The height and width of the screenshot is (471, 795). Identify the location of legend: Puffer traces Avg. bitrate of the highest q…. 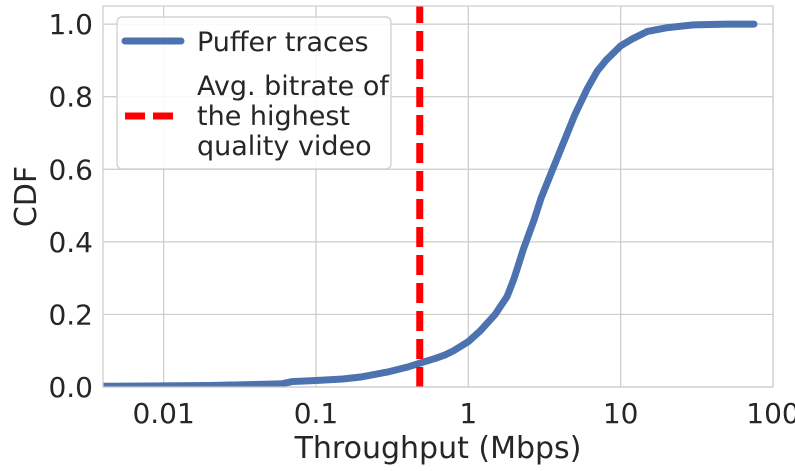
(254, 93).